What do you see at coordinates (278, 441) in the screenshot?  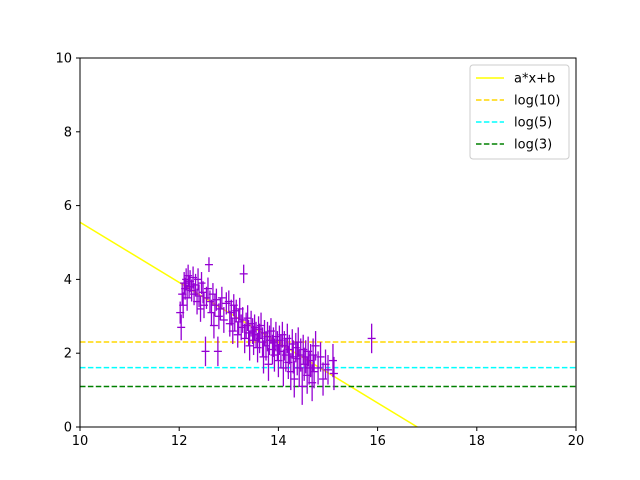 I see `x-tick-label: 14` at bounding box center [278, 441].